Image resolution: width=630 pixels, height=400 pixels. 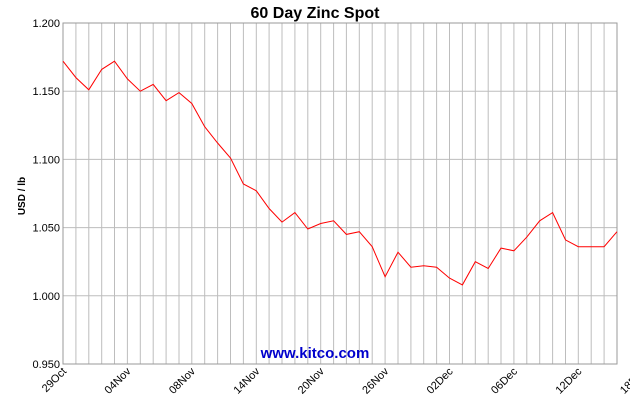 I want to click on chart-title: 60 Day Zinc Spot, so click(x=316, y=13).